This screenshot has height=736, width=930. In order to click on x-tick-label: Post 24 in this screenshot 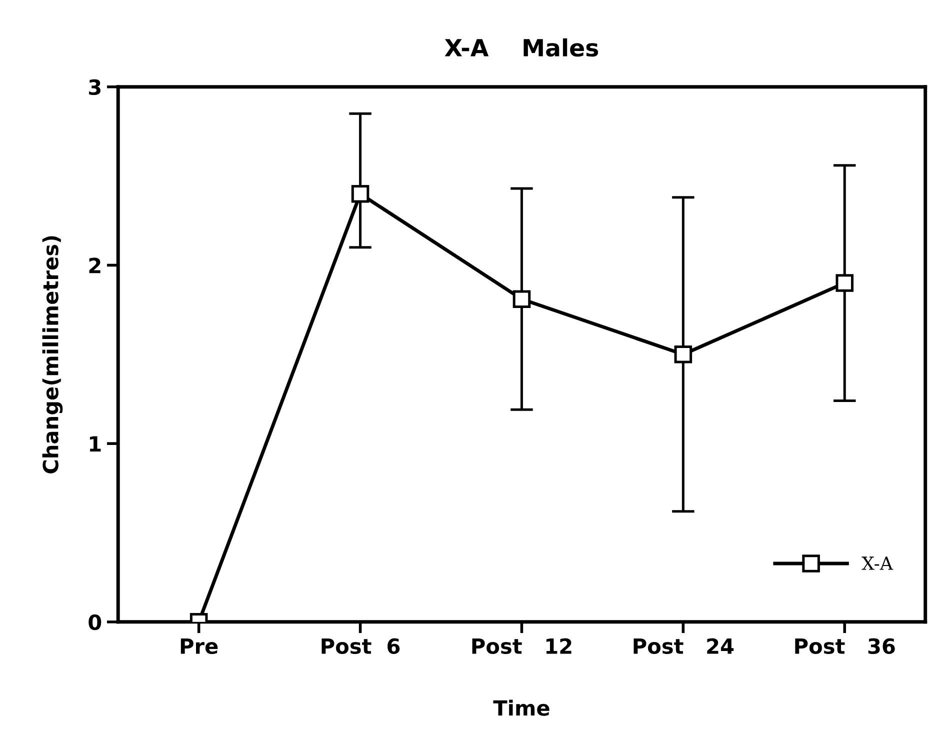, I will do `click(684, 646)`.